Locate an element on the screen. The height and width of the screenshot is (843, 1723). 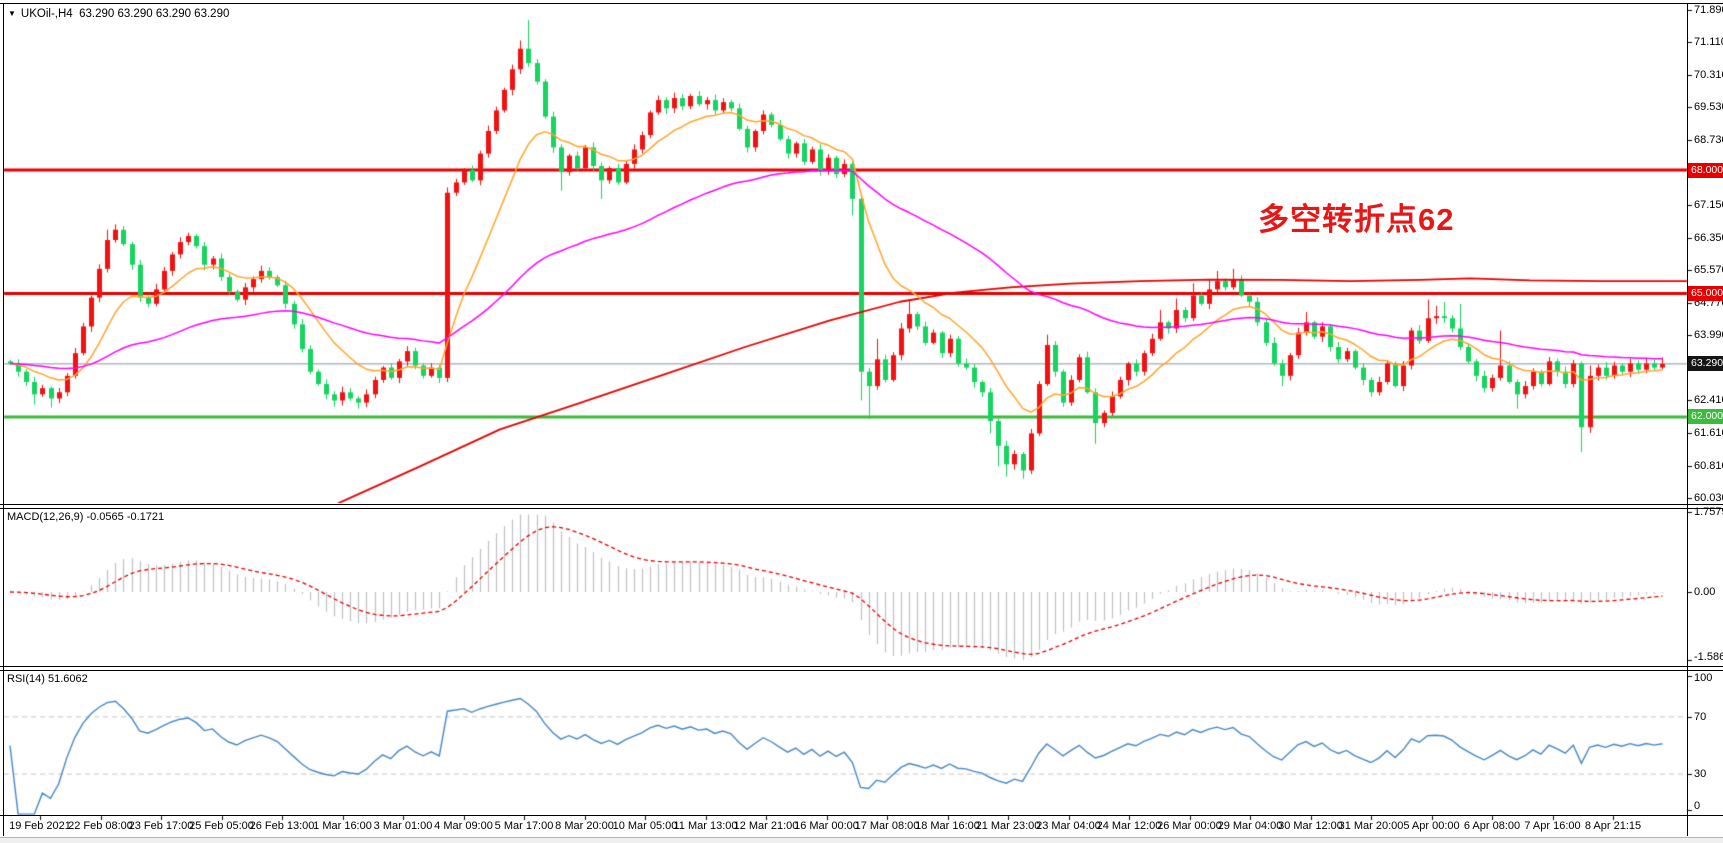
time-label: 26 Feb 13:00 is located at coordinates (282, 826).